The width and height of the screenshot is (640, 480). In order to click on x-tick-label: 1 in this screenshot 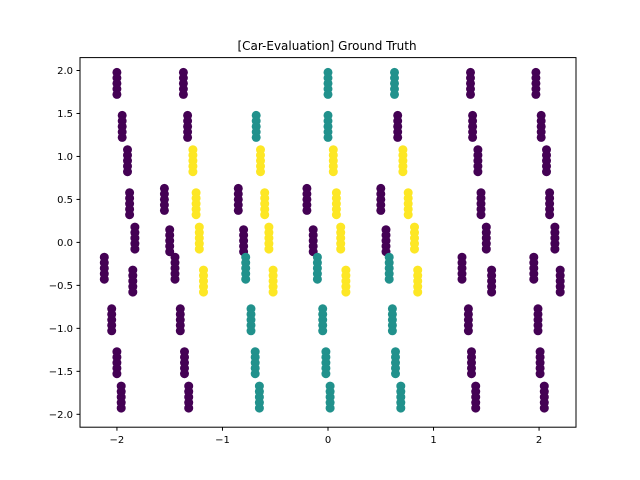, I will do `click(433, 440)`.